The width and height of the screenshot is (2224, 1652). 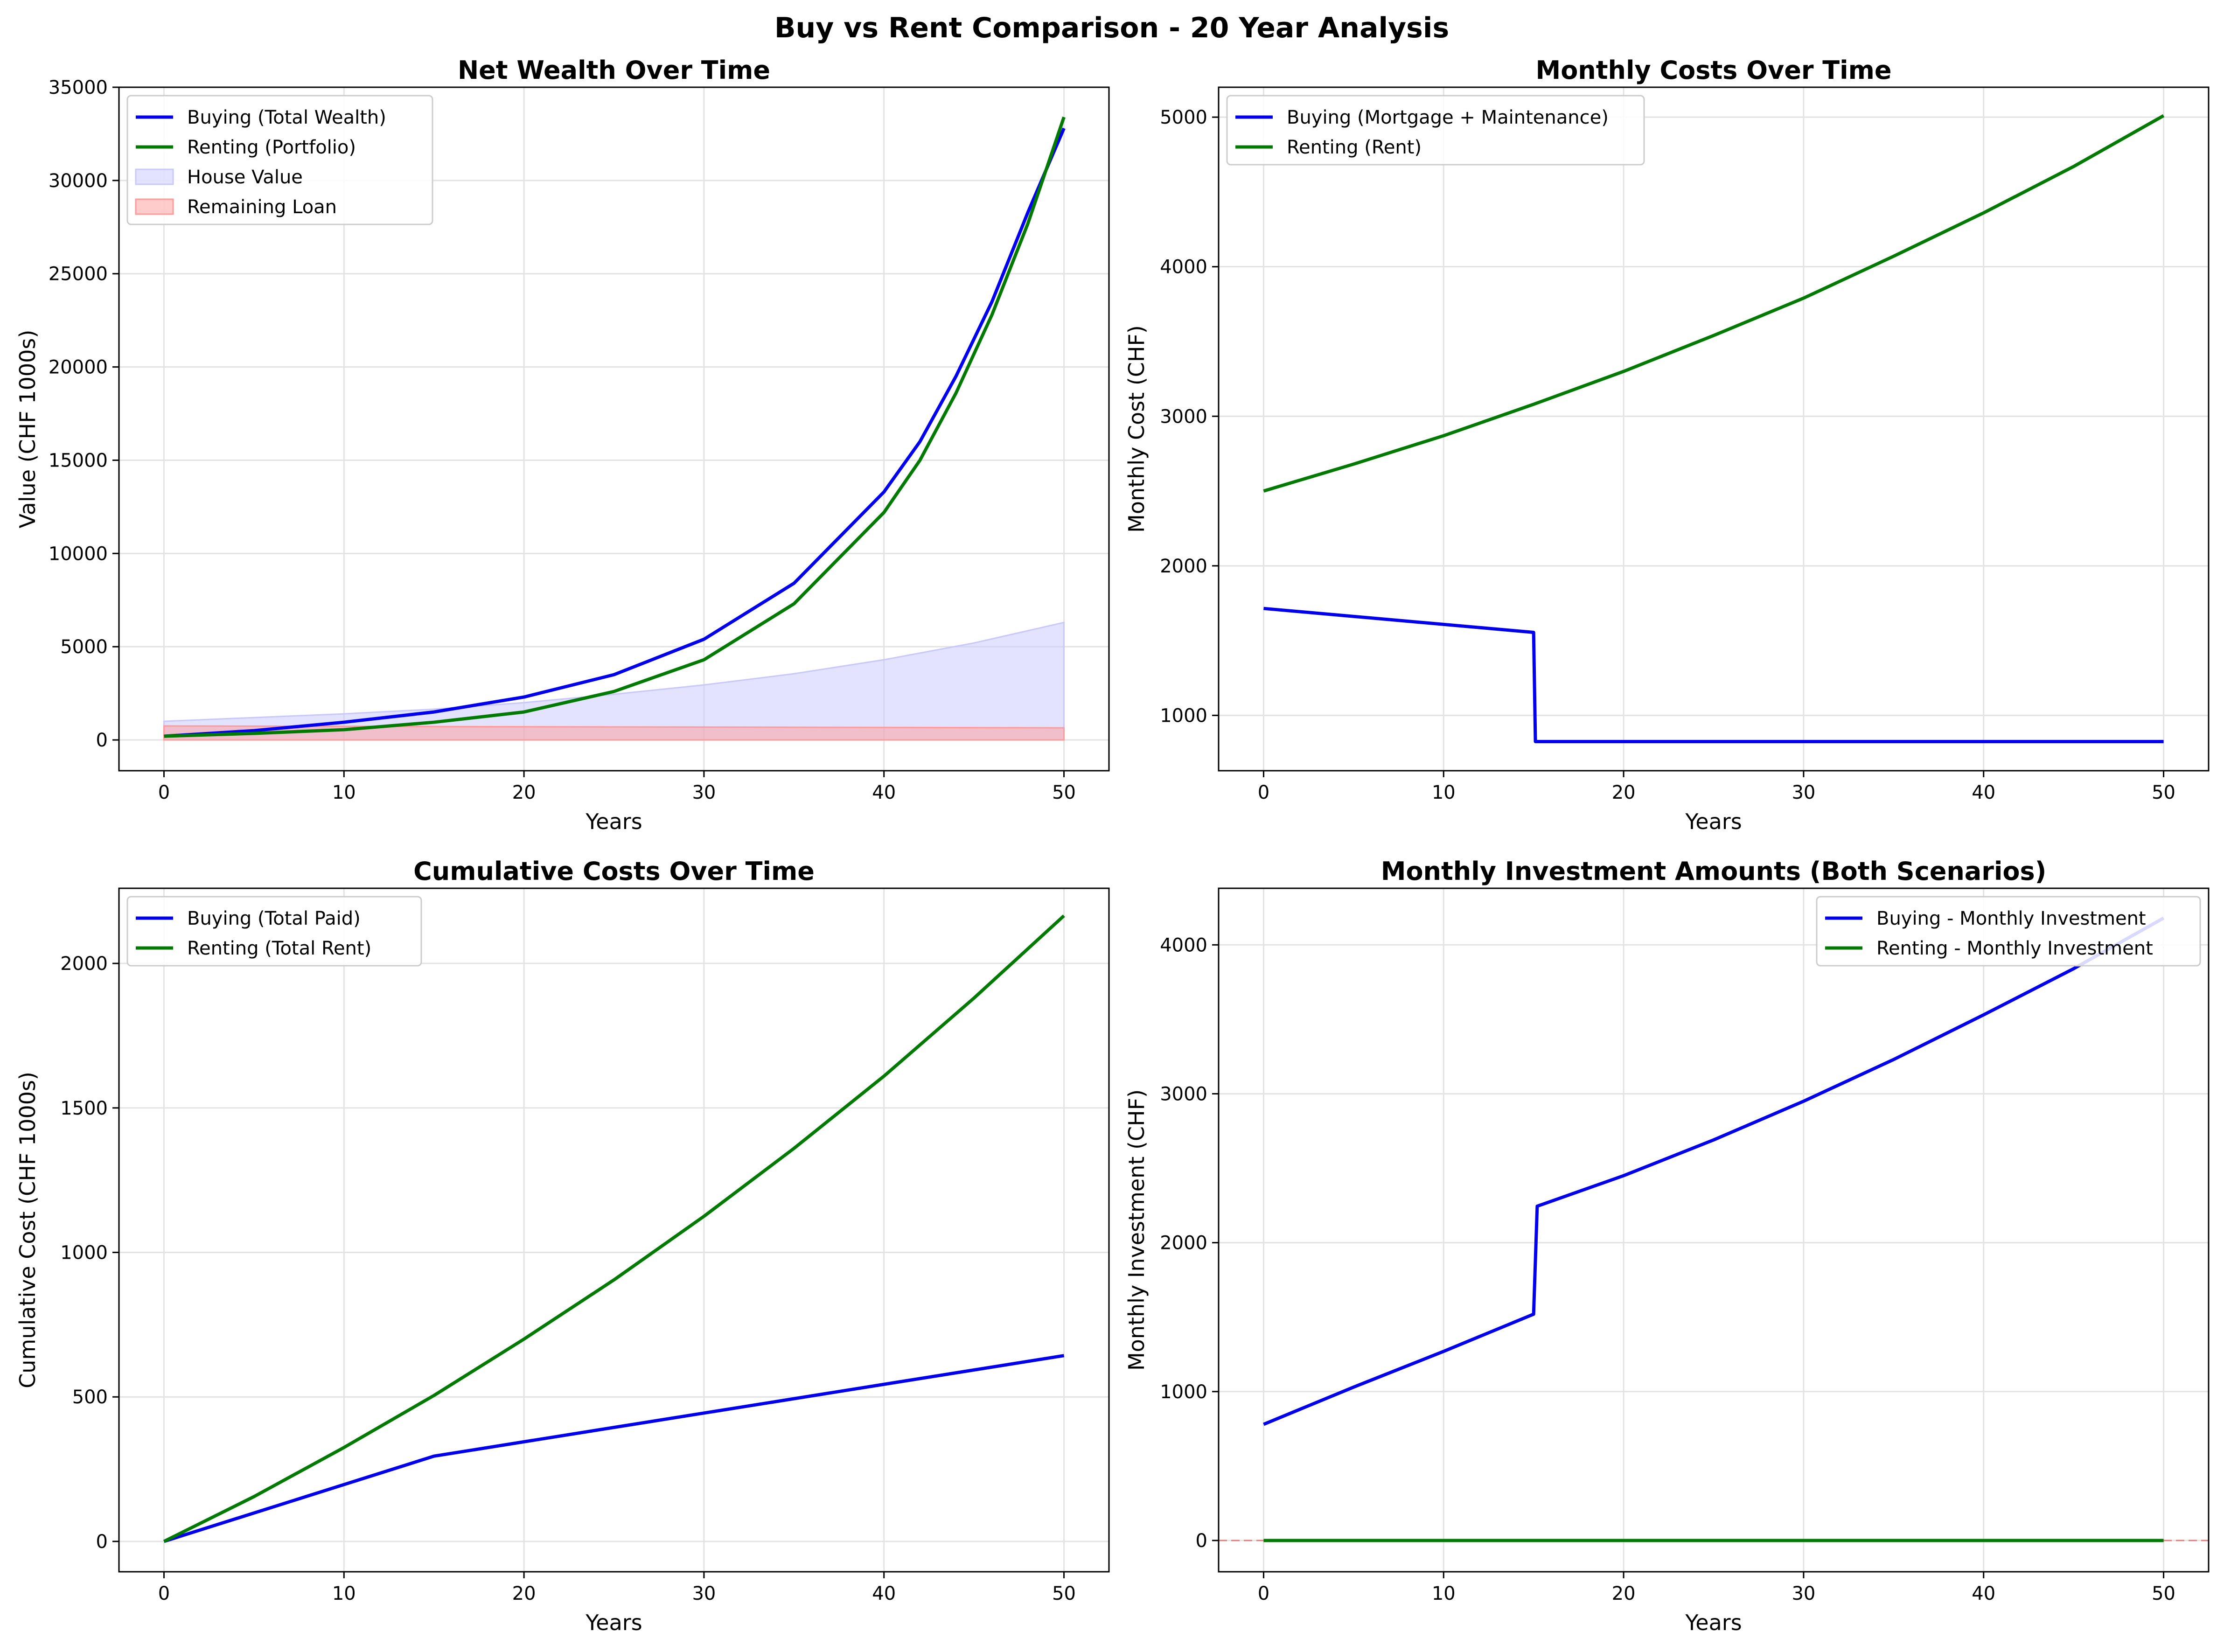 I want to click on net-wealth-ytick-label: 25000, so click(x=78, y=274).